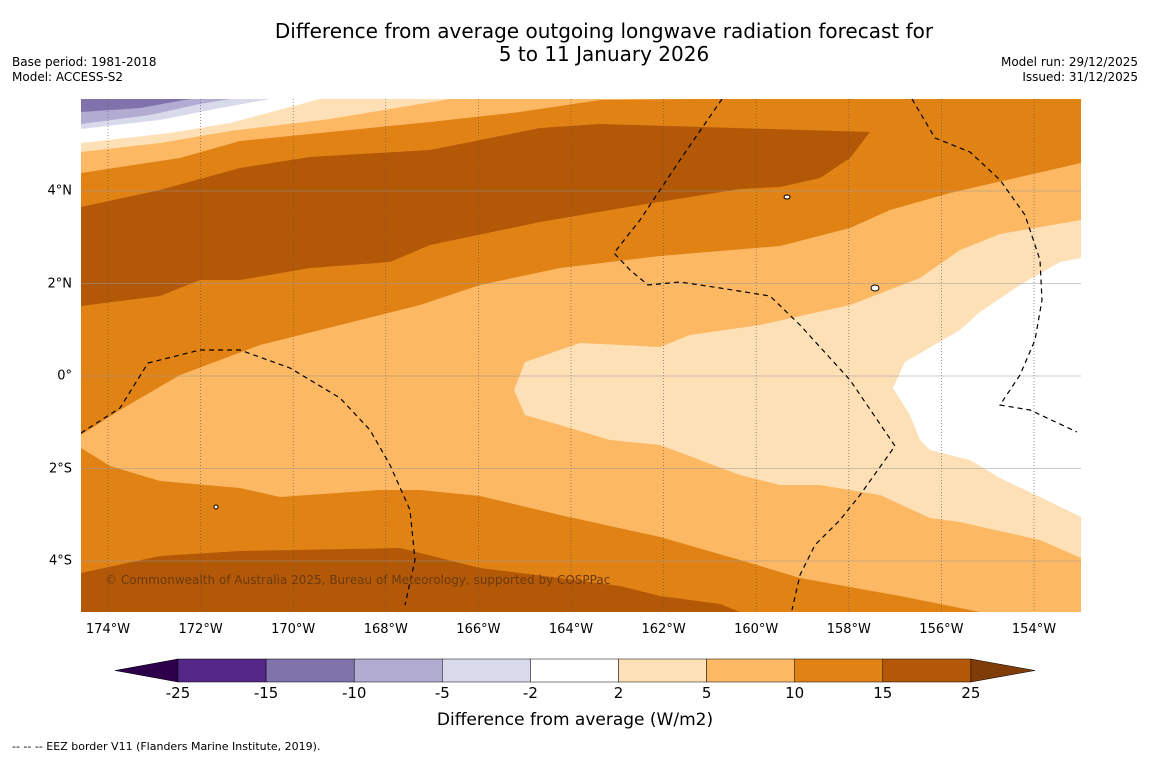 This screenshot has width=1150, height=758. I want to click on lat-label: 0°, so click(64, 376).